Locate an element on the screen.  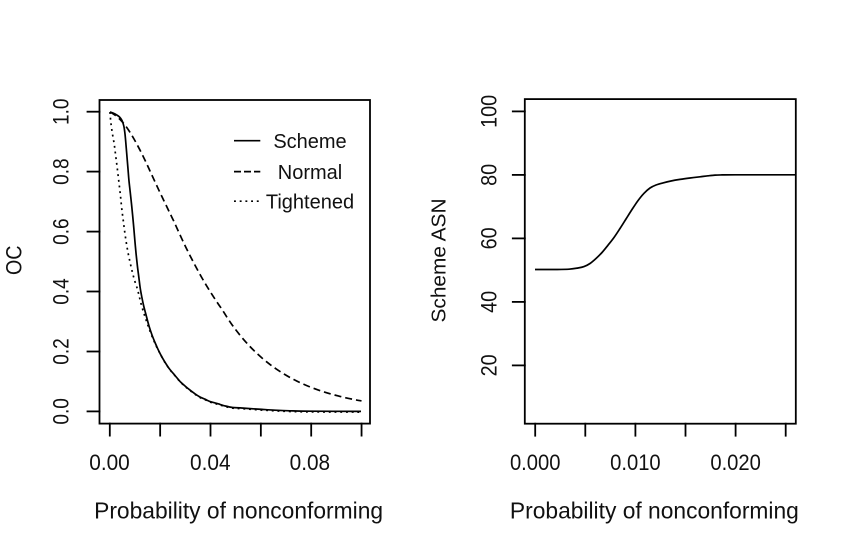
svg-text: 0.000 is located at coordinates (535, 462).